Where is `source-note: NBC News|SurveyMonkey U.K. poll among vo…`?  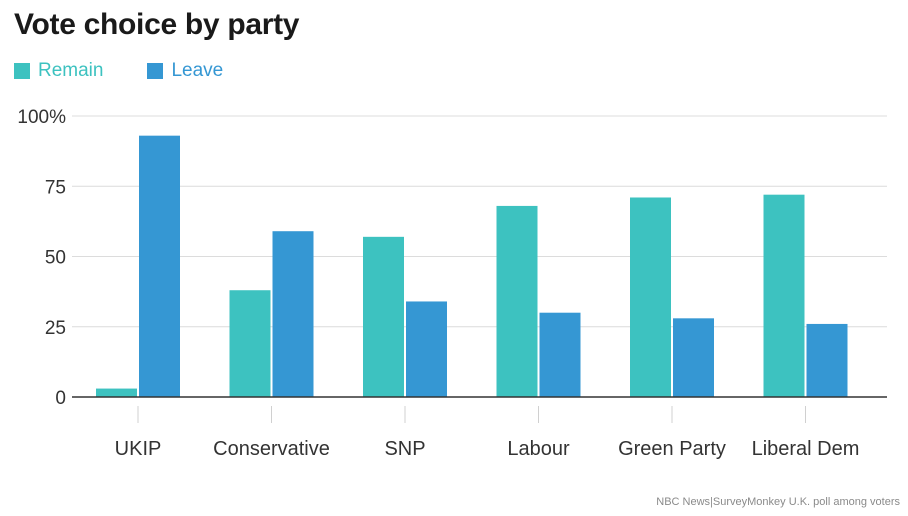 source-note: NBC News|SurveyMonkey U.K. poll among vo… is located at coordinates (778, 502).